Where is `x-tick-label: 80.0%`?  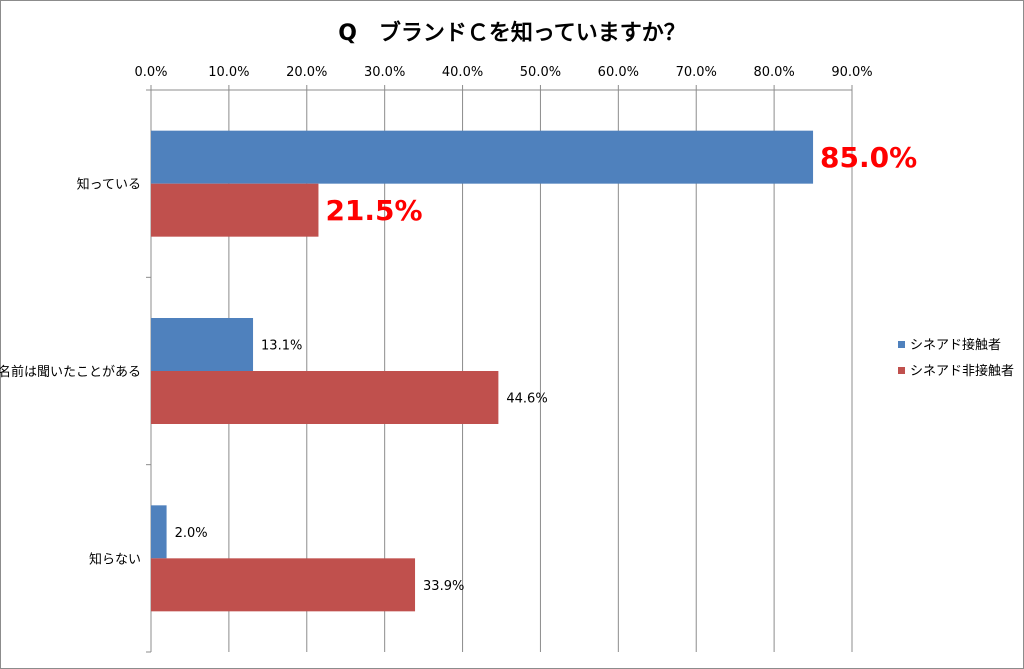 x-tick-label: 80.0% is located at coordinates (773, 72).